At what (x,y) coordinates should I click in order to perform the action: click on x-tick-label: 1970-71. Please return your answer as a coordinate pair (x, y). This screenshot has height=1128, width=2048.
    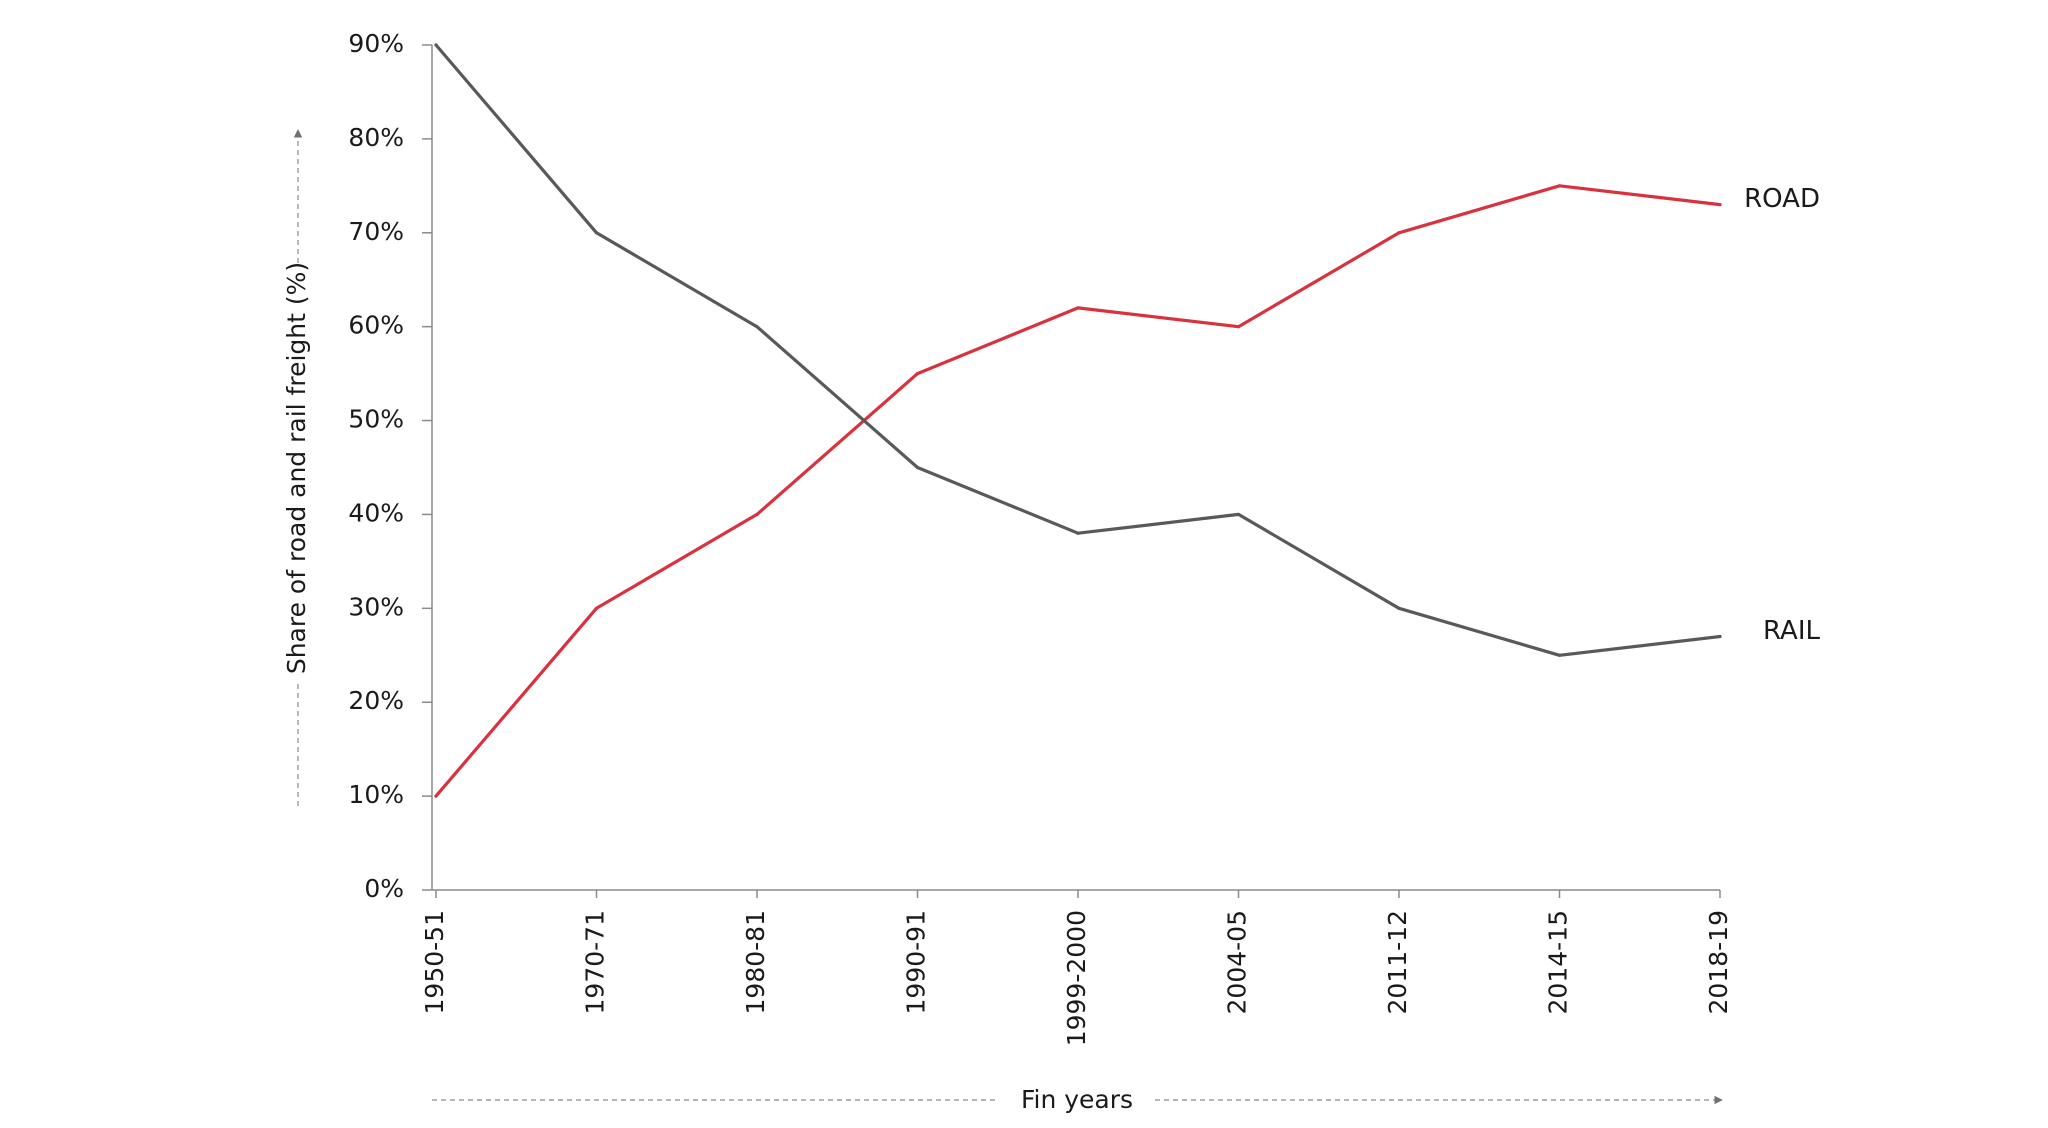
    Looking at the image, I should click on (595, 962).